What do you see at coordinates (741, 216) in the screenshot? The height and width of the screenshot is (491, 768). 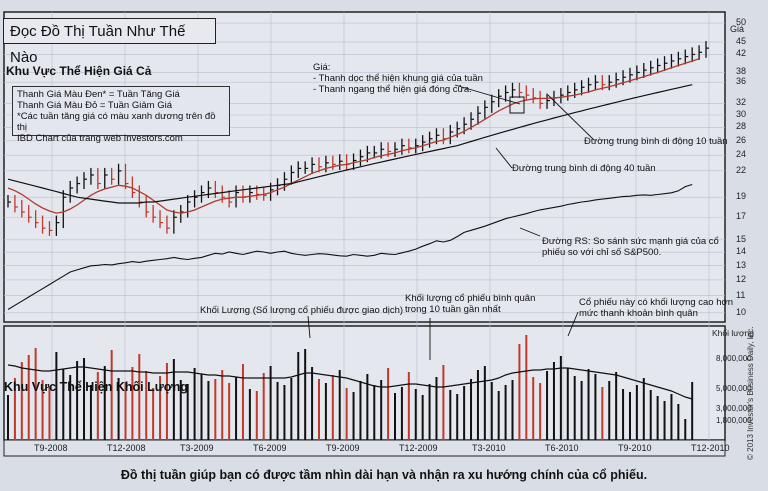 I see `price-tick-label: 17` at bounding box center [741, 216].